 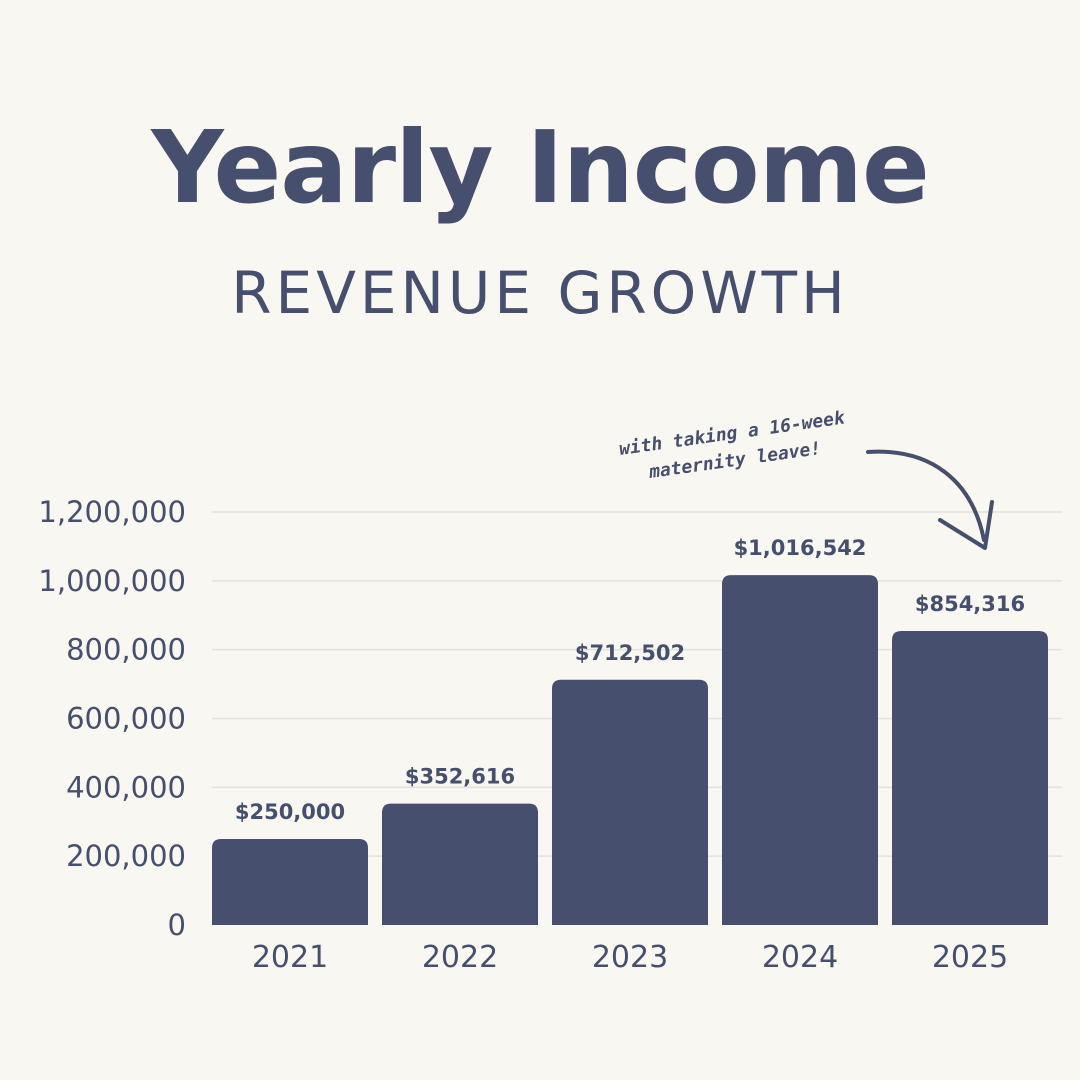 I want to click on x-tick-label: 2022, so click(x=460, y=957).